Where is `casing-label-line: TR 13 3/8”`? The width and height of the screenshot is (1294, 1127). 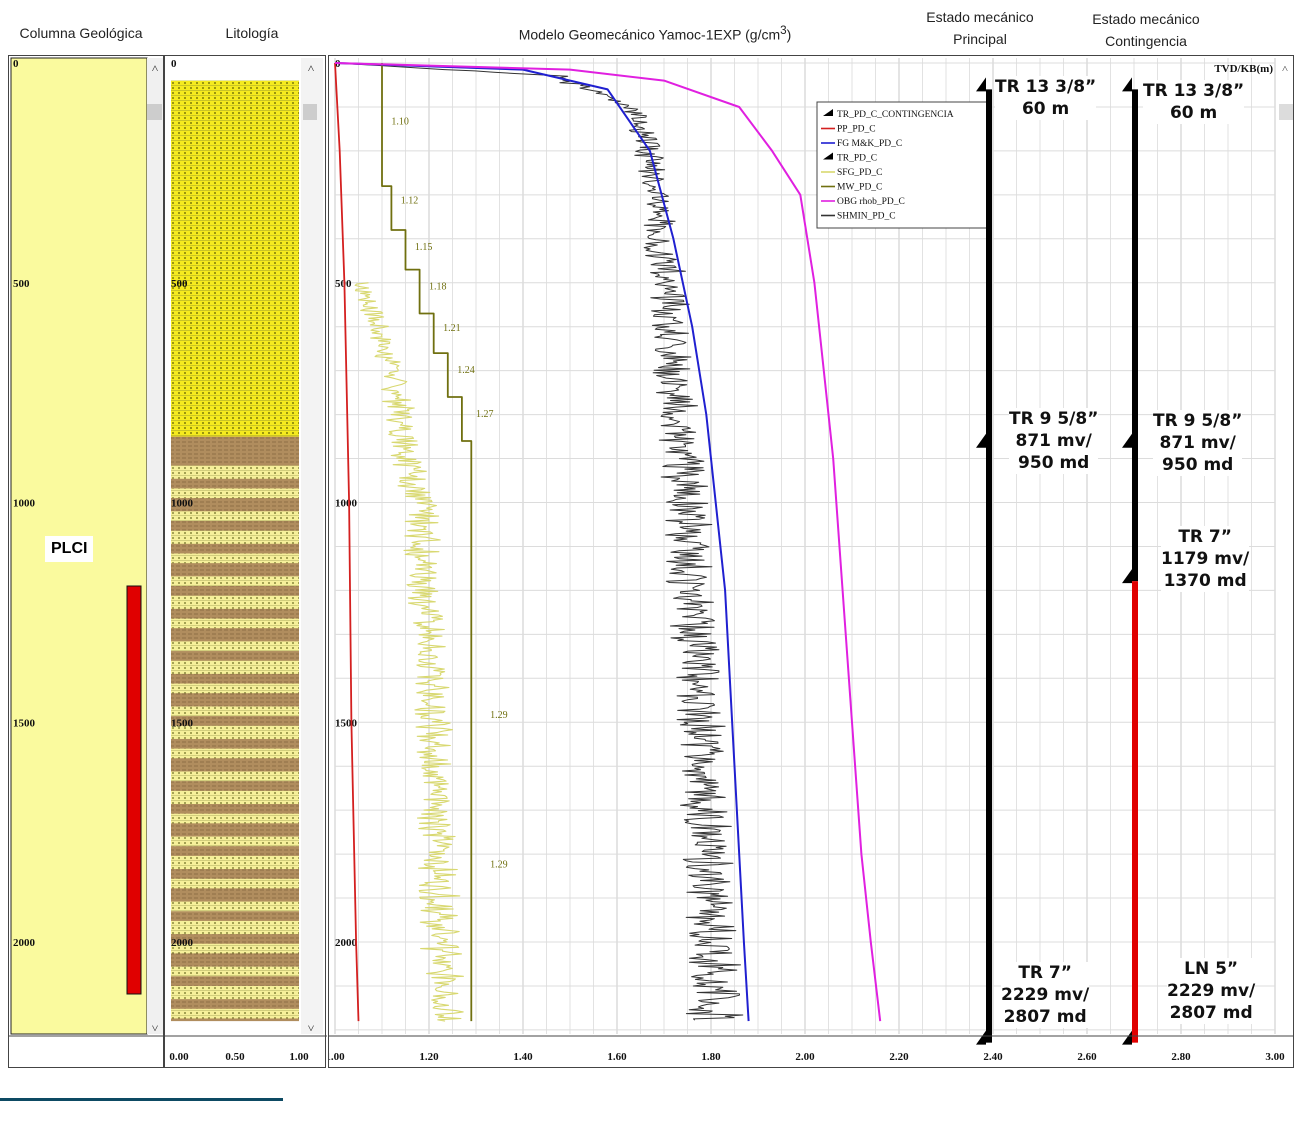
casing-label-line: TR 13 3/8” is located at coordinates (1194, 91).